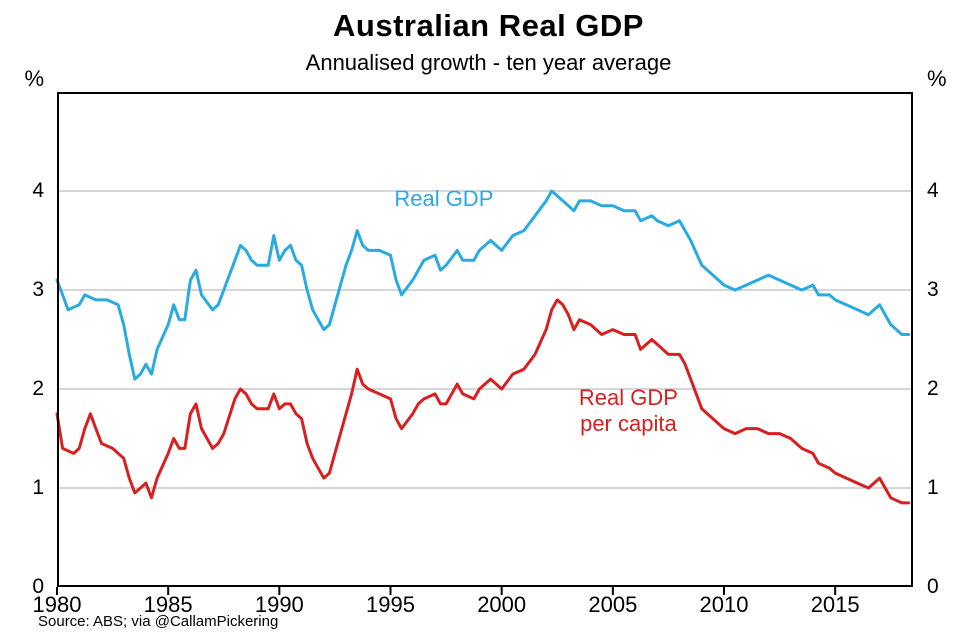 This screenshot has width=977, height=638. What do you see at coordinates (933, 289) in the screenshot?
I see `y-axis-label-right: 3` at bounding box center [933, 289].